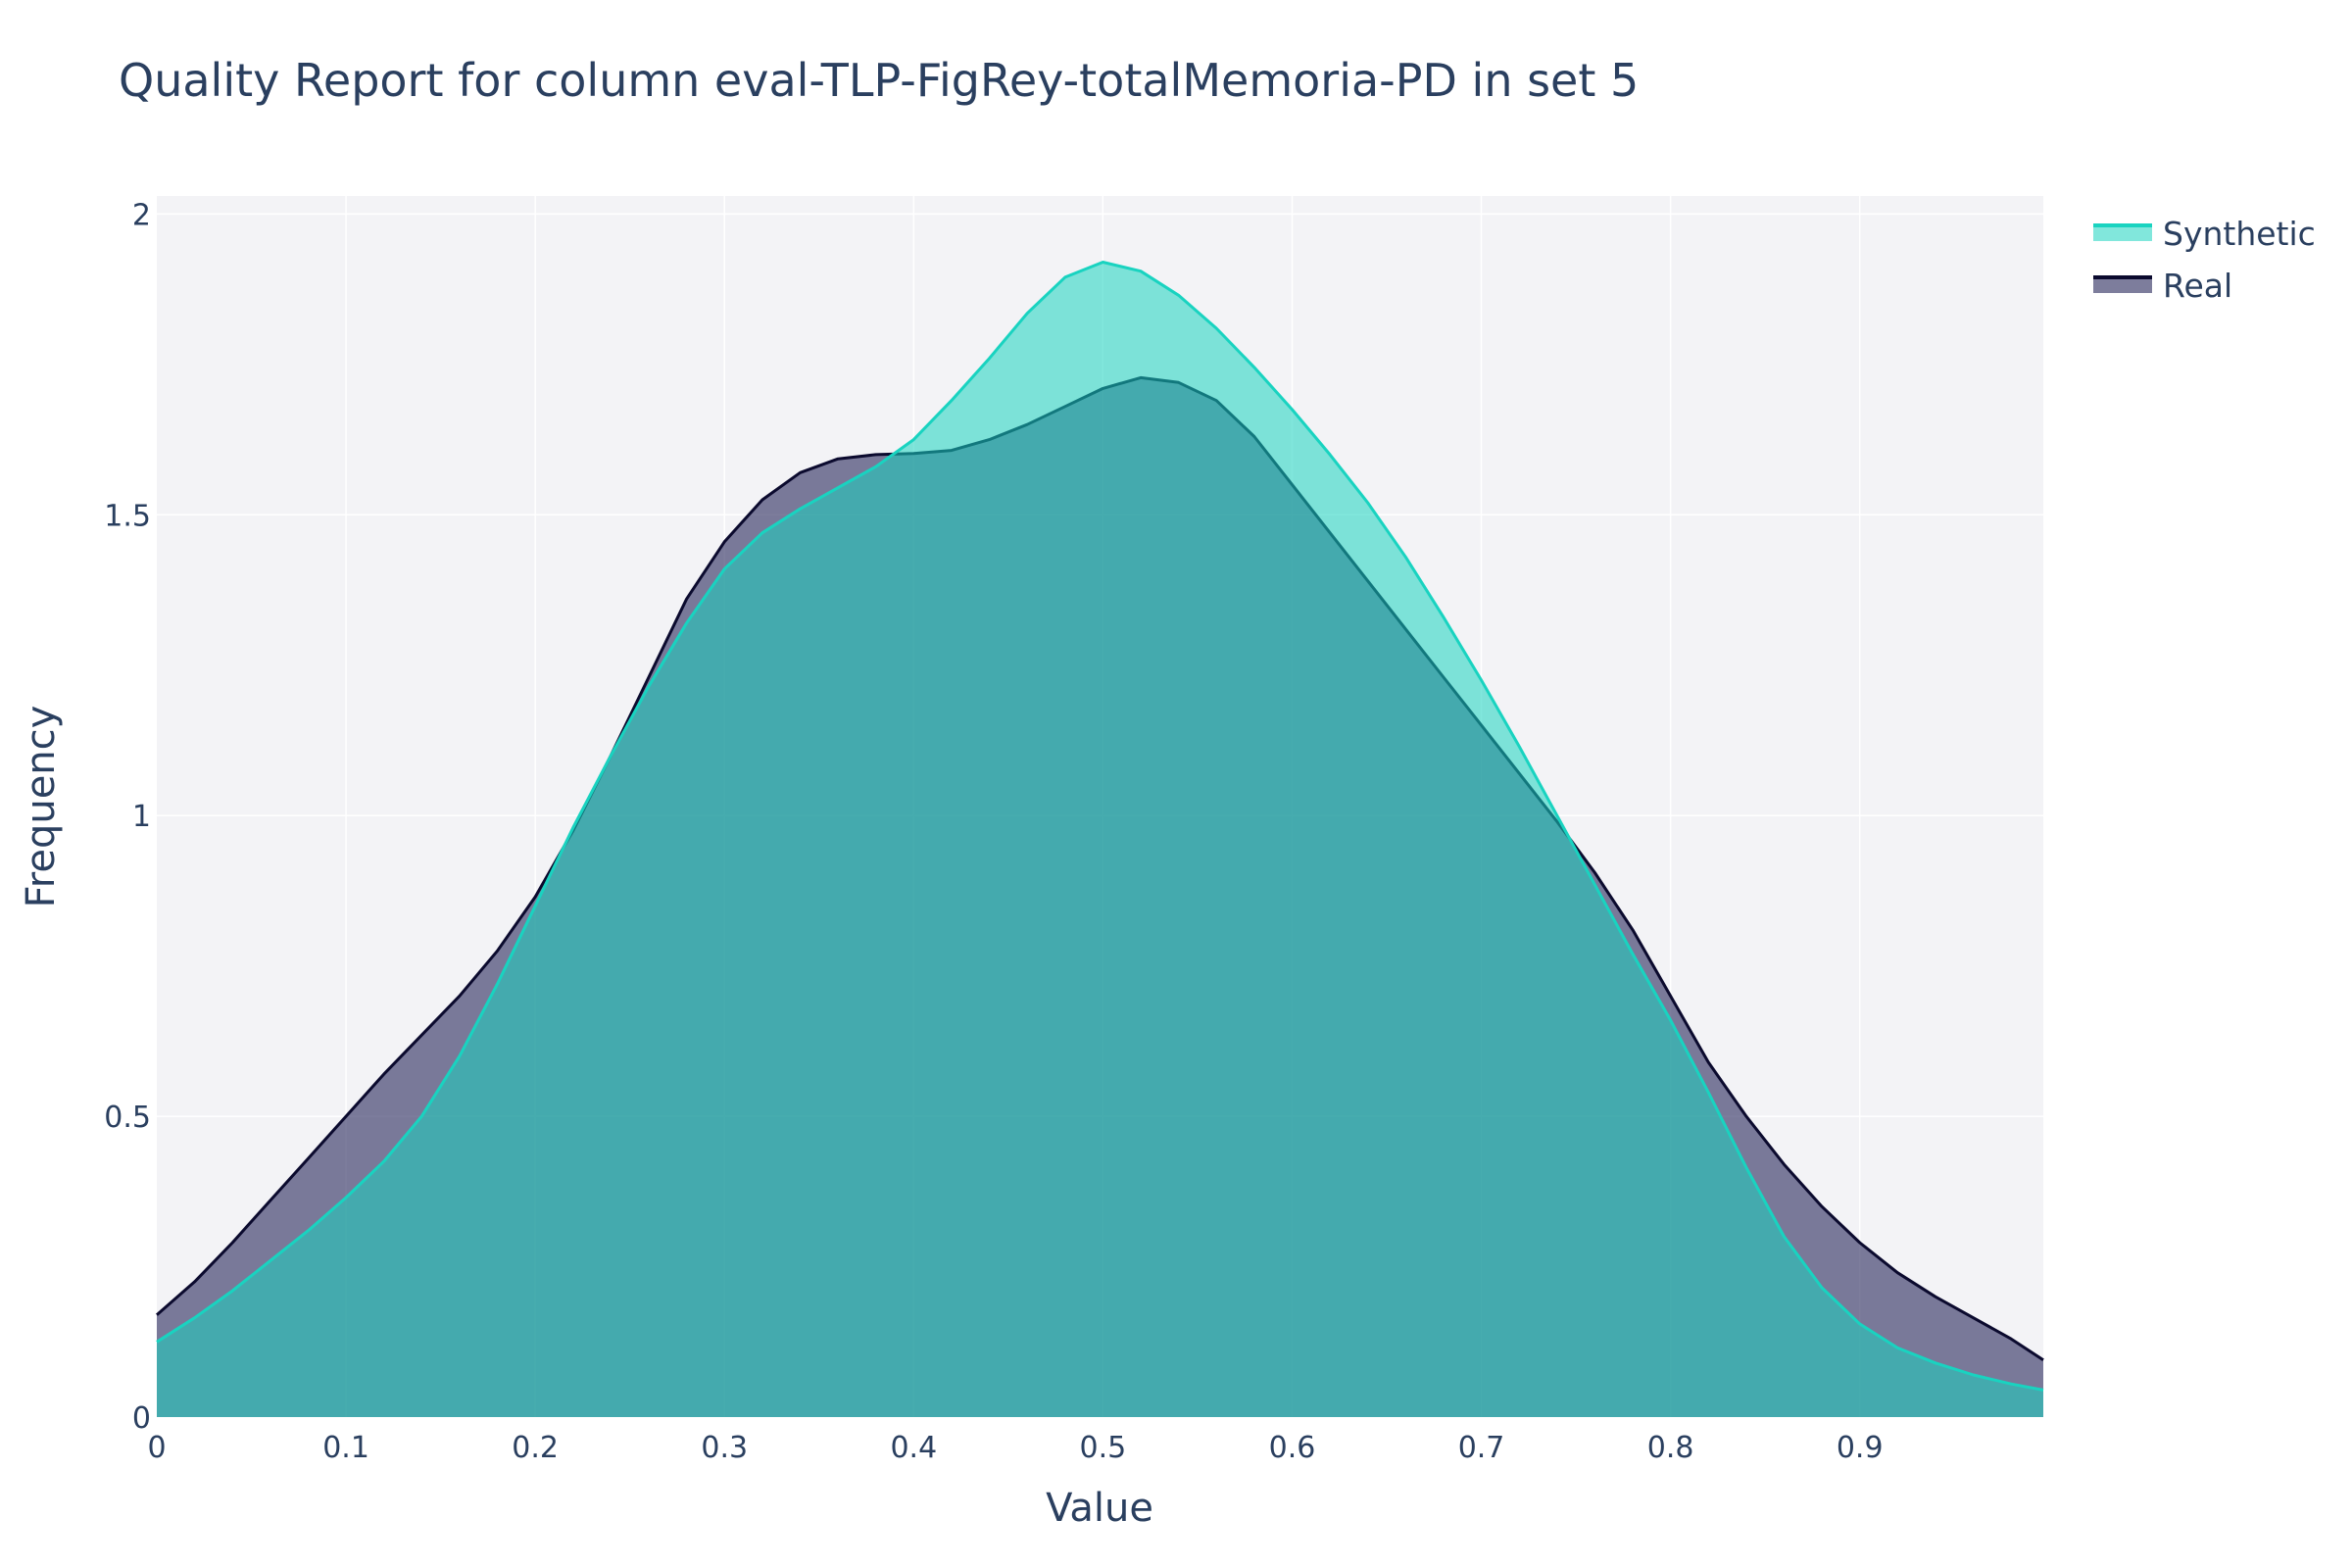 The image size is (2352, 1568). I want to click on y-tick-label: 0.5, so click(127, 1118).